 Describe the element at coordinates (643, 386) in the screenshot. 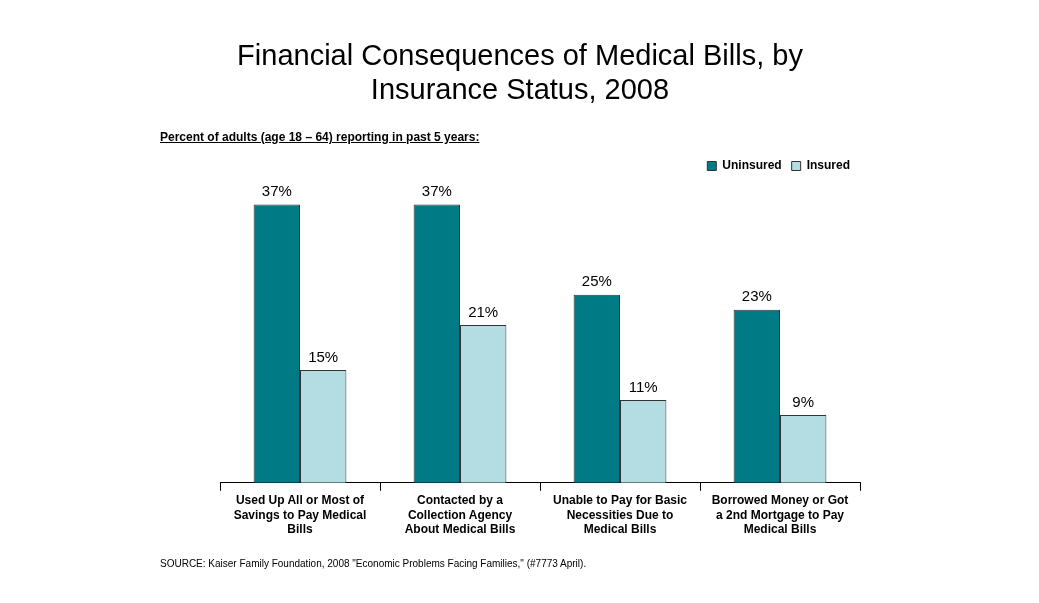

I see `data-label: 11%` at that location.